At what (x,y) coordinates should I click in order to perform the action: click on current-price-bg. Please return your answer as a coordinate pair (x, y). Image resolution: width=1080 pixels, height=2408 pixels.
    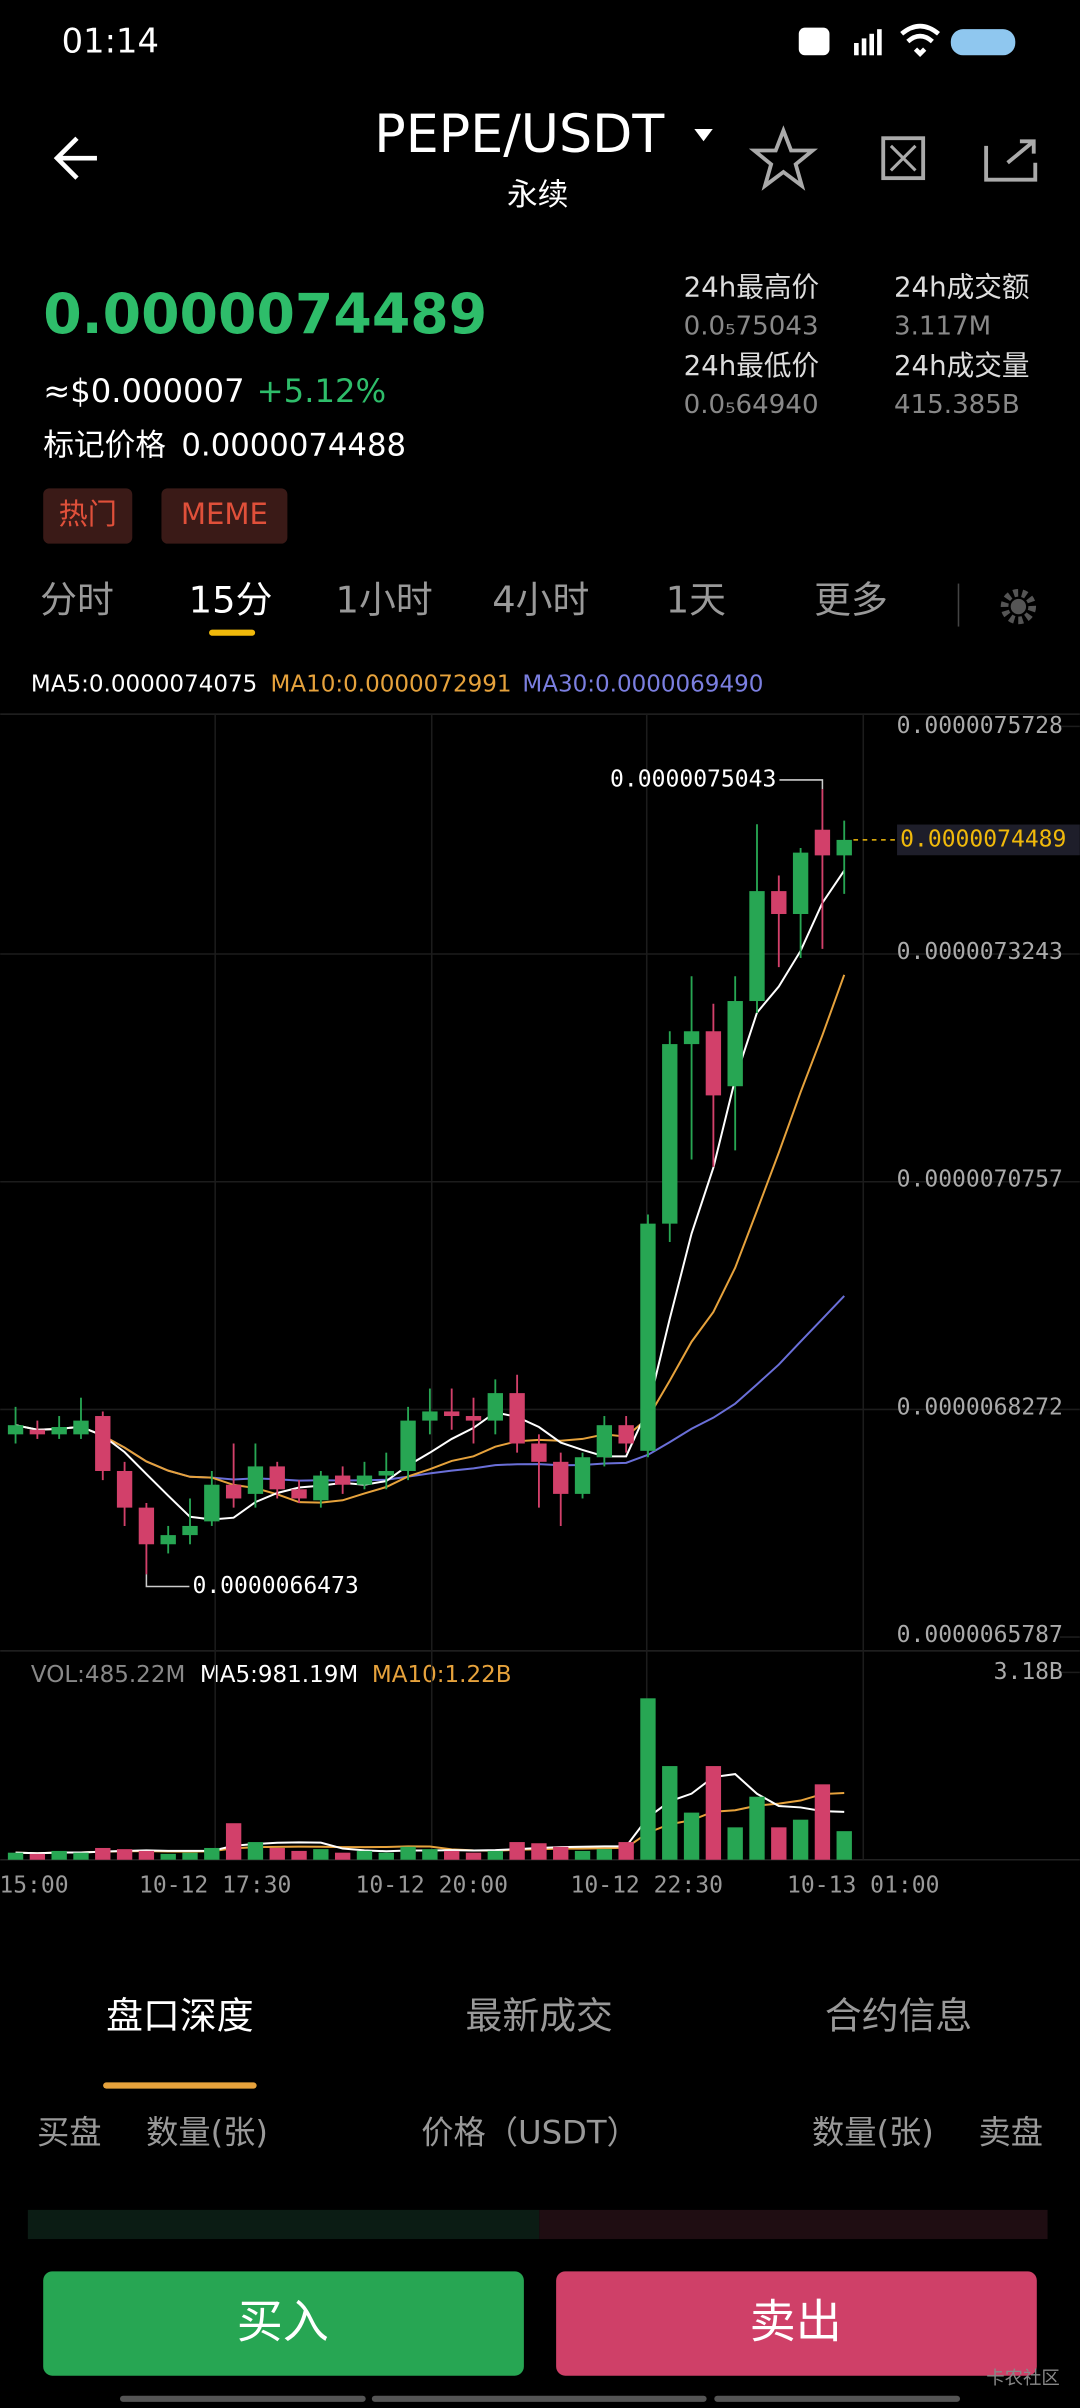
    Looking at the image, I should click on (988, 840).